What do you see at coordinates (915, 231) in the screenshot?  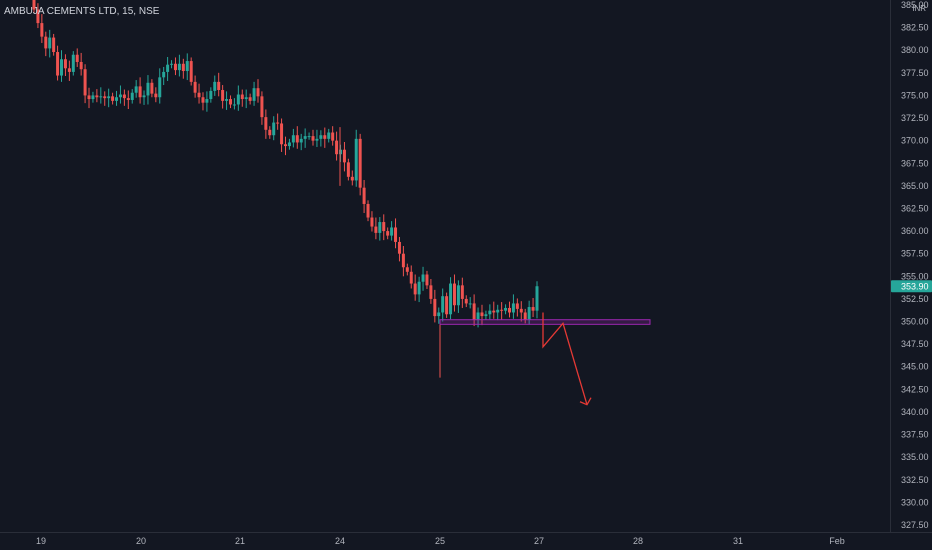 I see `price-tick-label: 360.00` at bounding box center [915, 231].